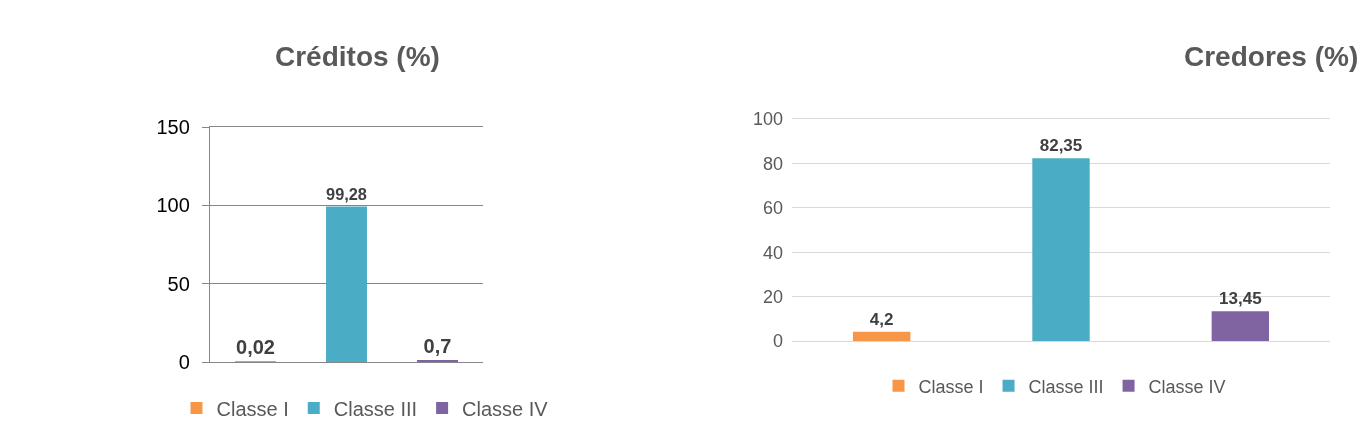  Describe the element at coordinates (772, 208) in the screenshot. I see `y-tick-label: 60` at that location.